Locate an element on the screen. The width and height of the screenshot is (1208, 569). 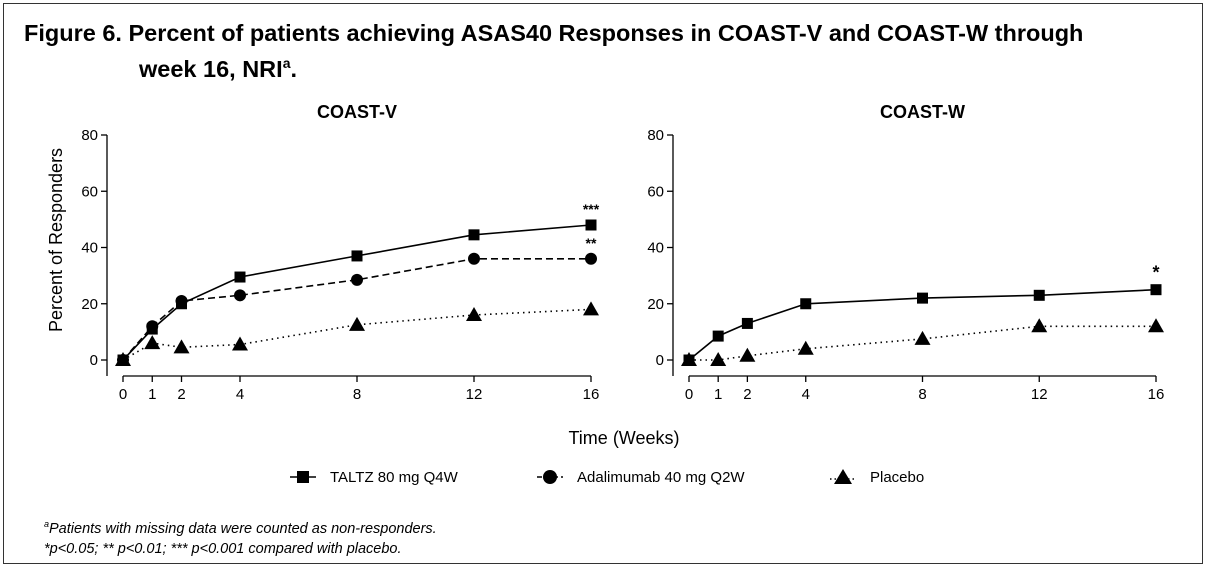
legend-triangle-marker-icon is located at coordinates (843, 476).